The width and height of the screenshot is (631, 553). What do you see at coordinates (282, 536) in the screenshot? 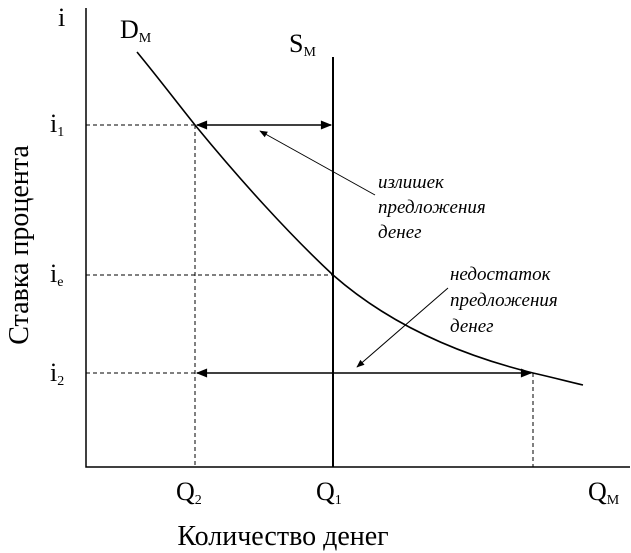
I see `x-title: Количество денег` at bounding box center [282, 536].